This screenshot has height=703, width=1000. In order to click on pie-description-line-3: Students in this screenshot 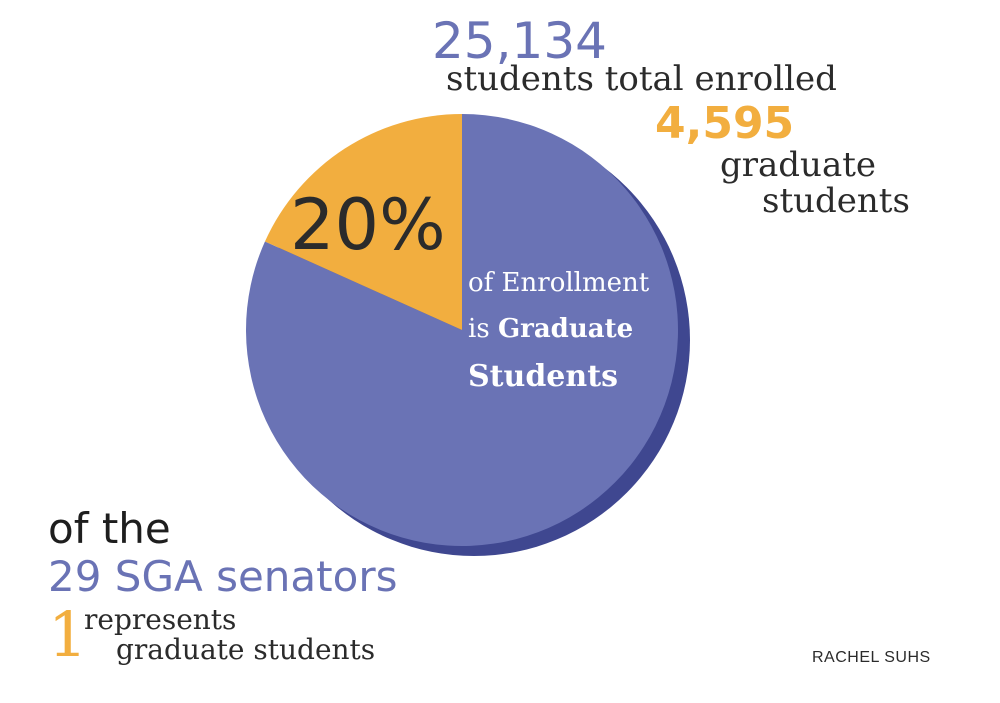, I will do `click(543, 376)`.